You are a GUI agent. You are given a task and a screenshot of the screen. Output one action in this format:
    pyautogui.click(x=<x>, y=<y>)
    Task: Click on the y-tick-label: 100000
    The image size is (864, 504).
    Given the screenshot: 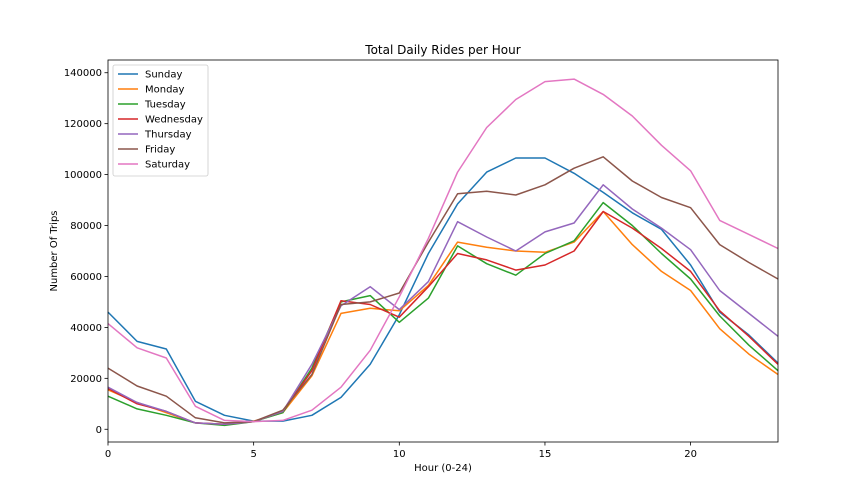 What is the action you would take?
    pyautogui.click(x=83, y=175)
    